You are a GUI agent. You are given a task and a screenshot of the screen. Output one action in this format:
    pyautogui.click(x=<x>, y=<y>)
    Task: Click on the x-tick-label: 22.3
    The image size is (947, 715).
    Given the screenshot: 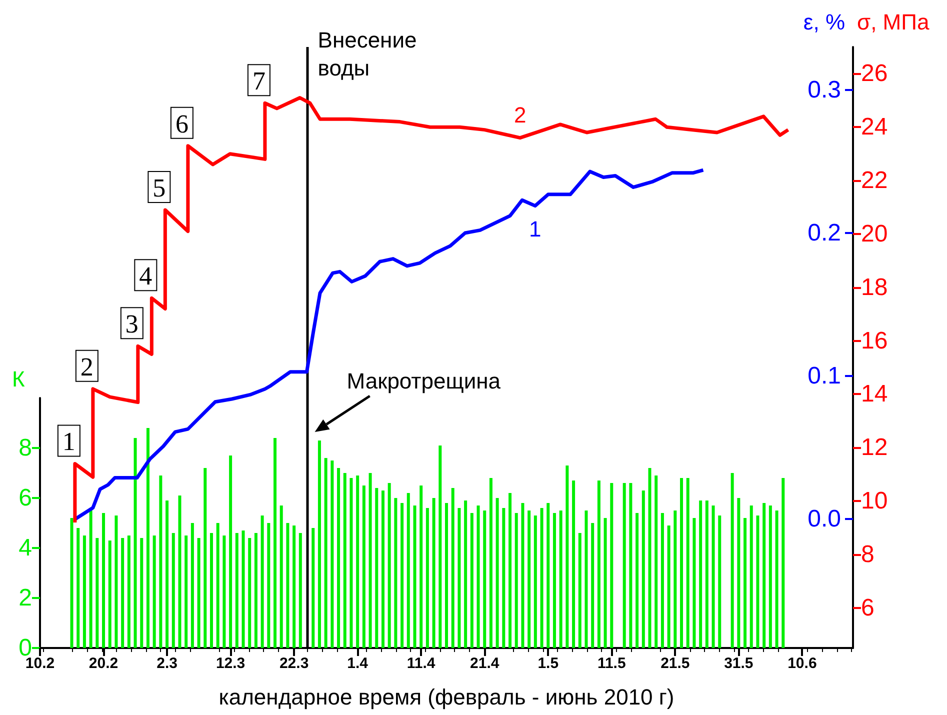 What is the action you would take?
    pyautogui.click(x=294, y=663)
    